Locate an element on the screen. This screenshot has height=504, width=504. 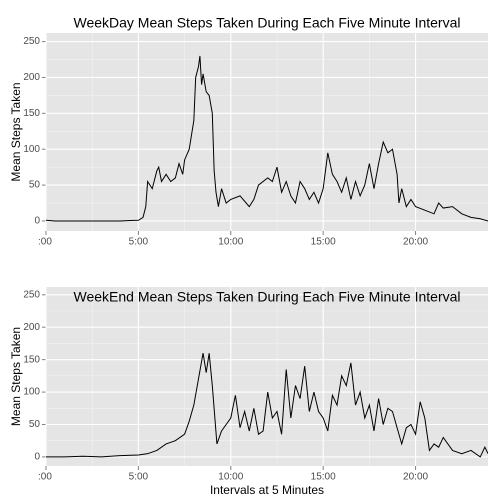
x-axis-label: Intervals at 5 Minutes is located at coordinates (267, 490).